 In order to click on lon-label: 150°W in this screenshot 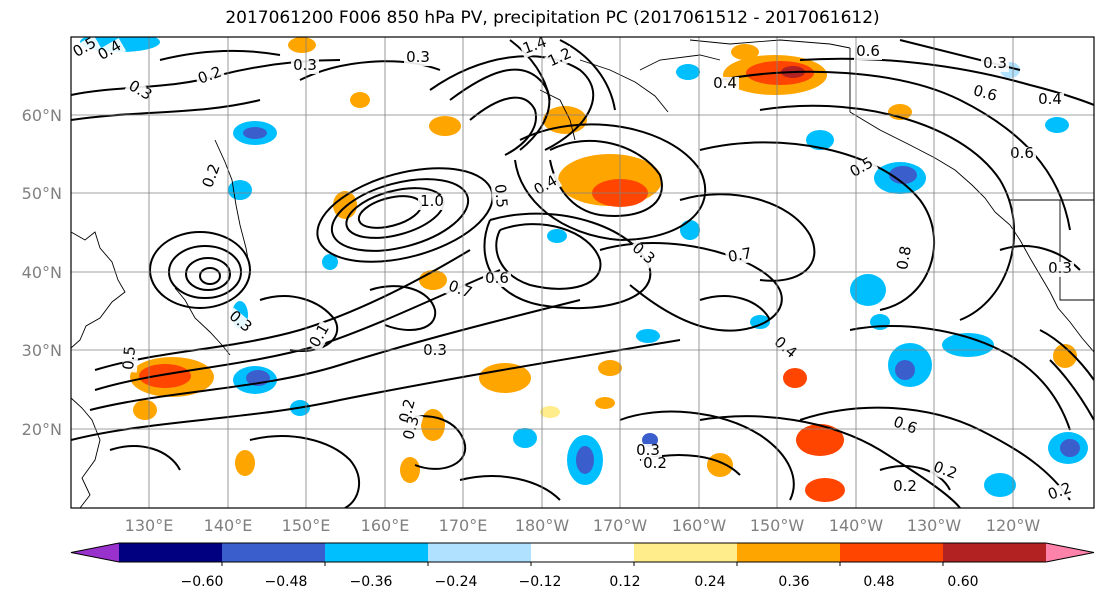, I will do `click(777, 525)`.